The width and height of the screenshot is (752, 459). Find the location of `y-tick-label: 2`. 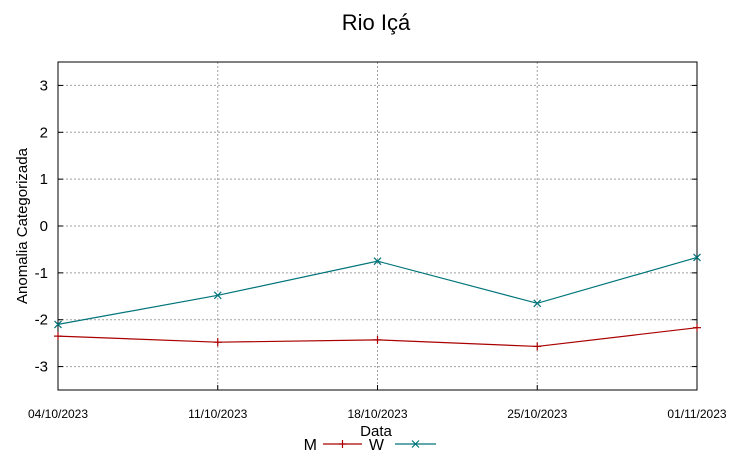

y-tick-label: 2 is located at coordinates (44, 132).